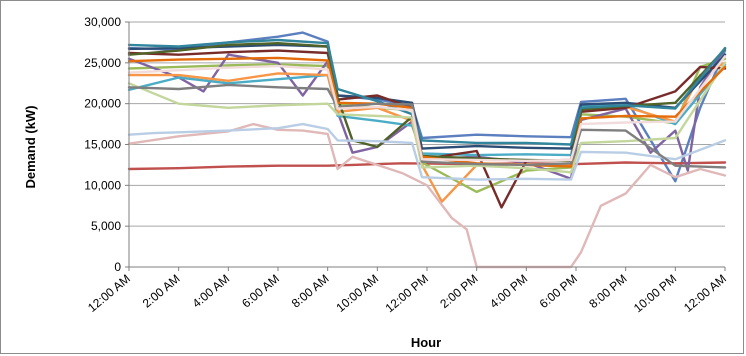 The image size is (746, 356). Describe the element at coordinates (106, 226) in the screenshot. I see `y-tick-label: 5,000` at that location.